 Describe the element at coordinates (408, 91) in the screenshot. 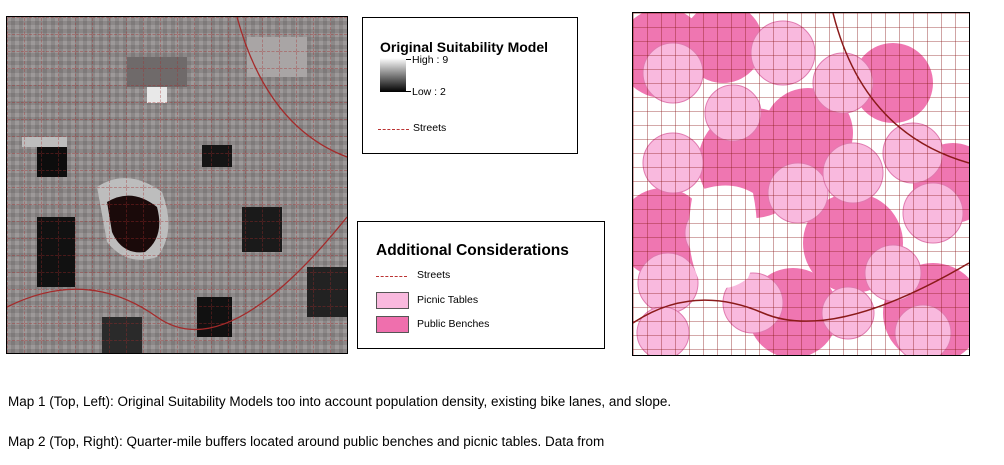

I see `low-tick` at that location.